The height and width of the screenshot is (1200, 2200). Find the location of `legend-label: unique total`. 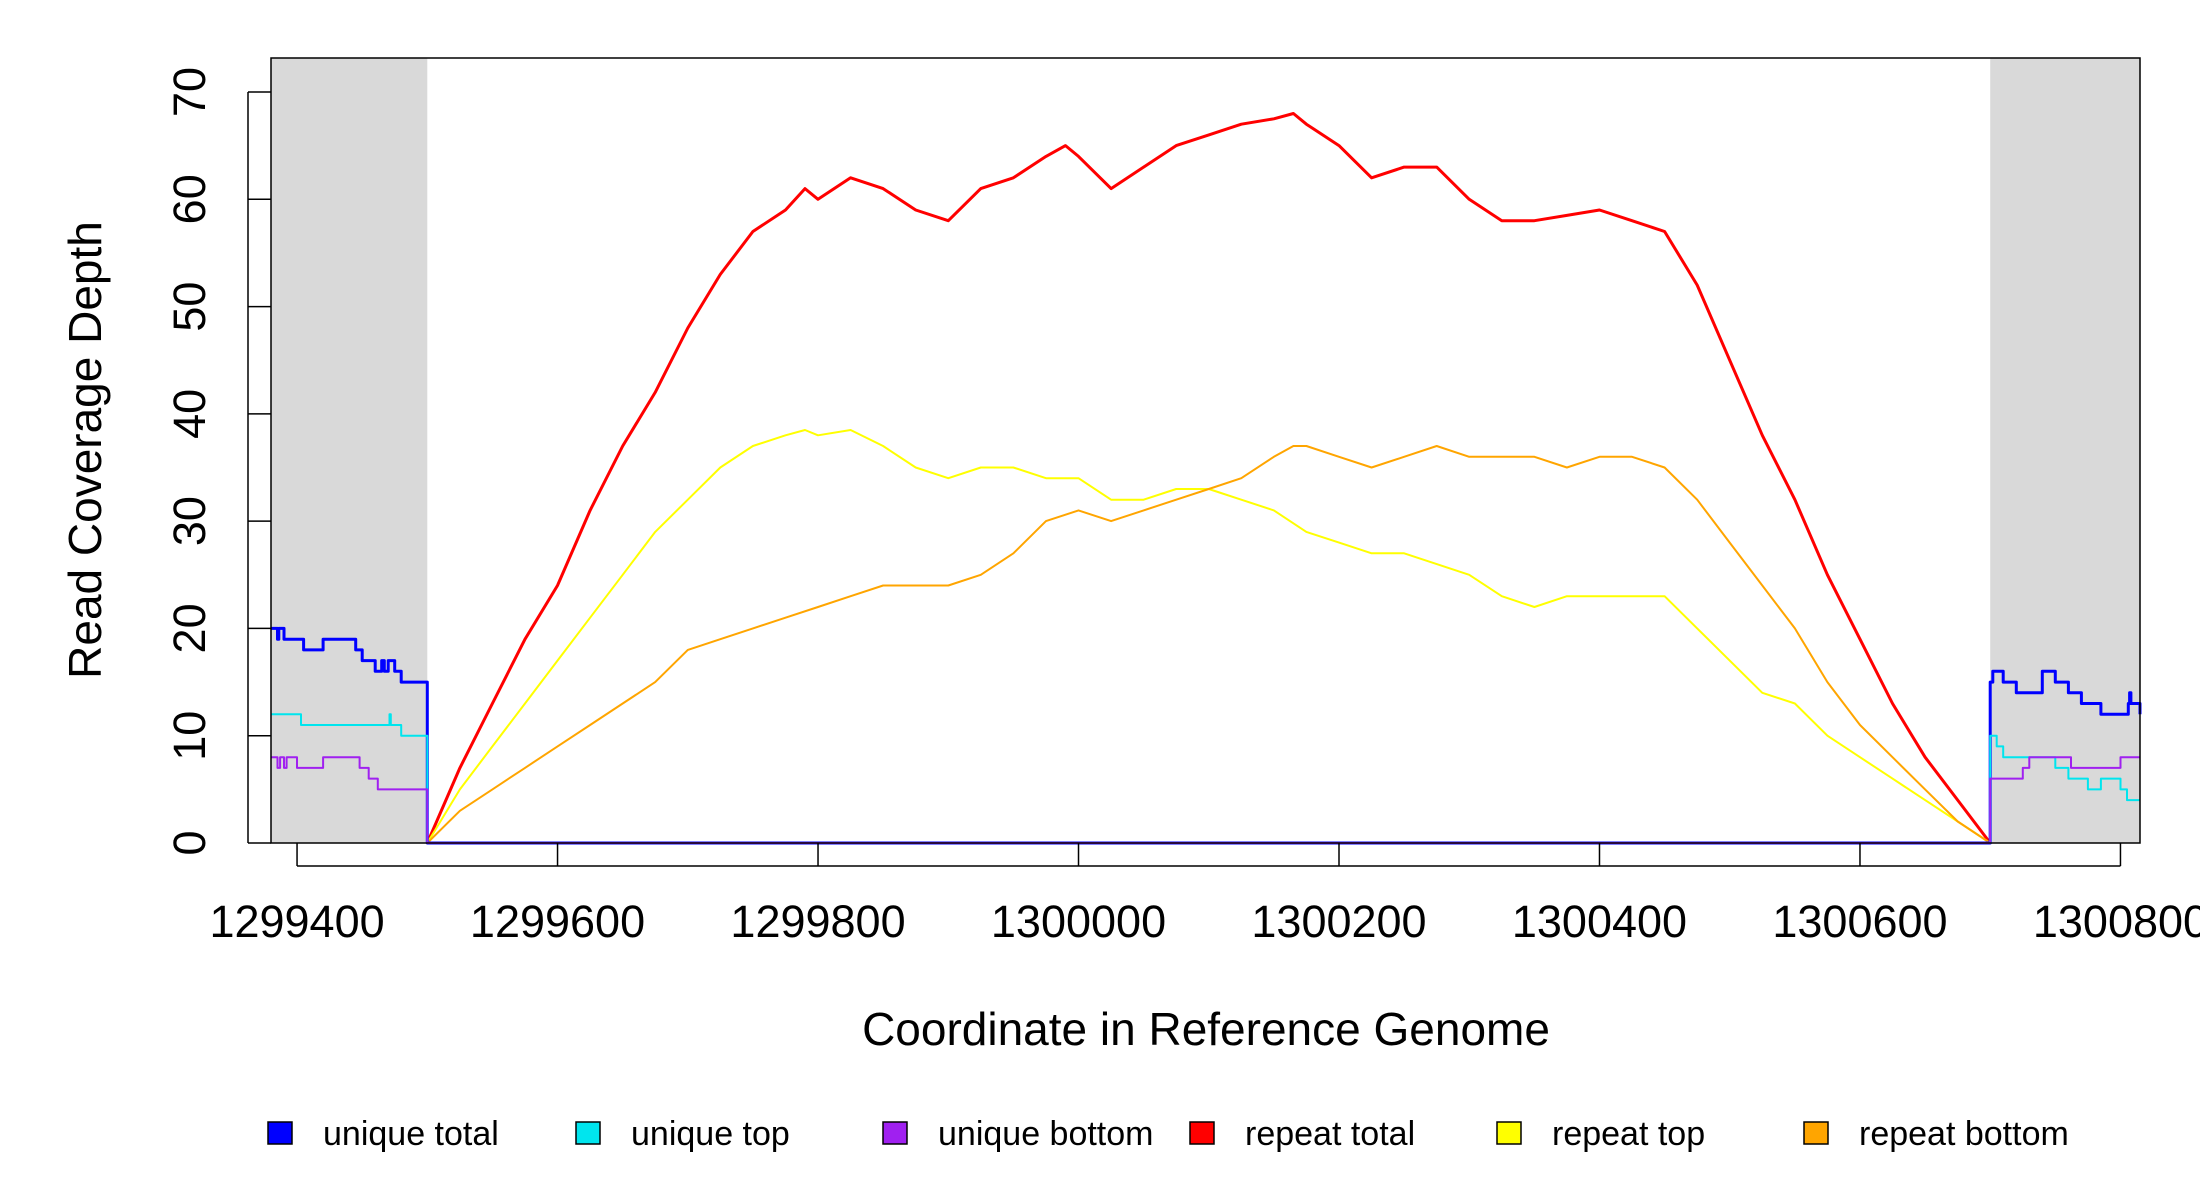

legend-label: unique total is located at coordinates (411, 1134).